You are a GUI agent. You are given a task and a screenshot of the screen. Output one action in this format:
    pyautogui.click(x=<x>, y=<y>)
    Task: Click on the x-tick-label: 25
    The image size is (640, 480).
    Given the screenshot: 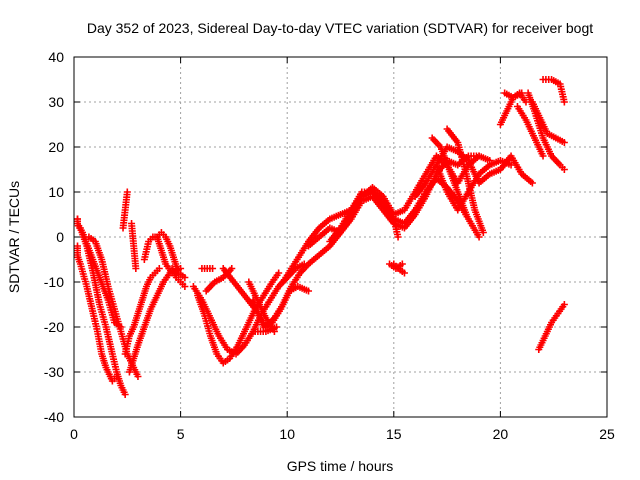 What is the action you would take?
    pyautogui.click(x=607, y=434)
    